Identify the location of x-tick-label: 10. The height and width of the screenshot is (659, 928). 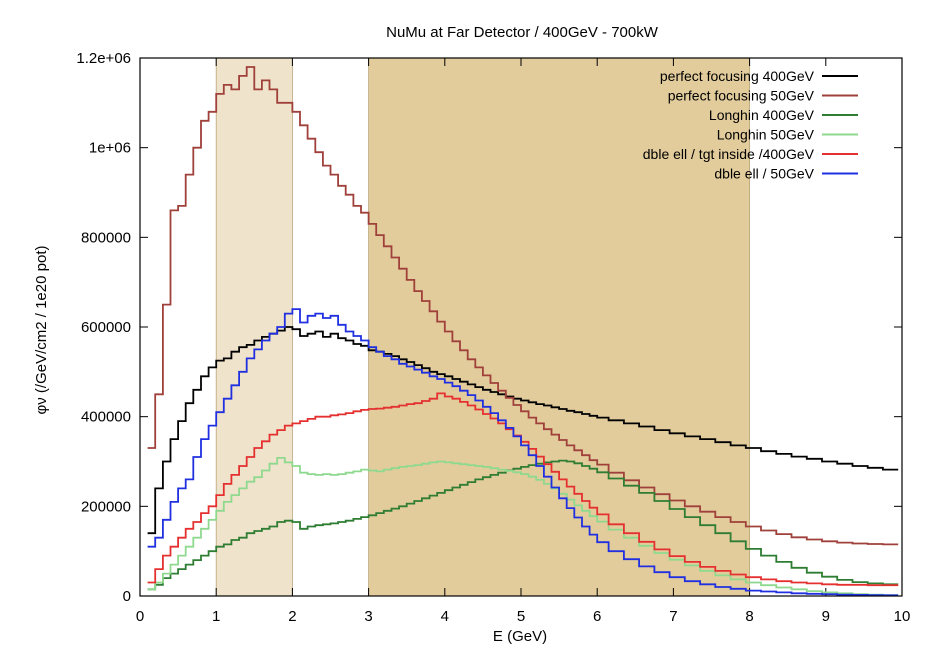
(902, 616).